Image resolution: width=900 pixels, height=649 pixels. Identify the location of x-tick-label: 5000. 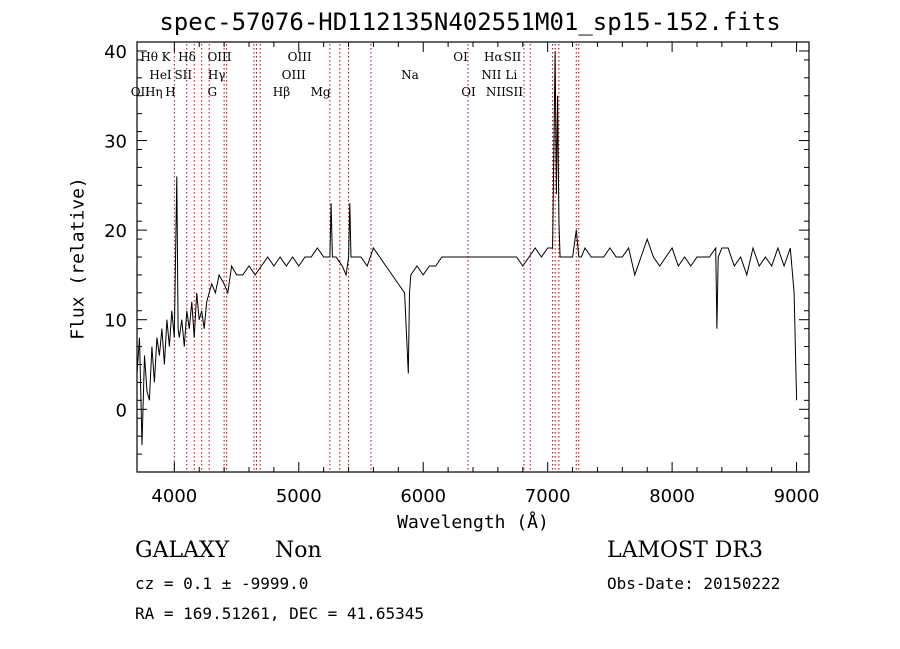
(299, 496).